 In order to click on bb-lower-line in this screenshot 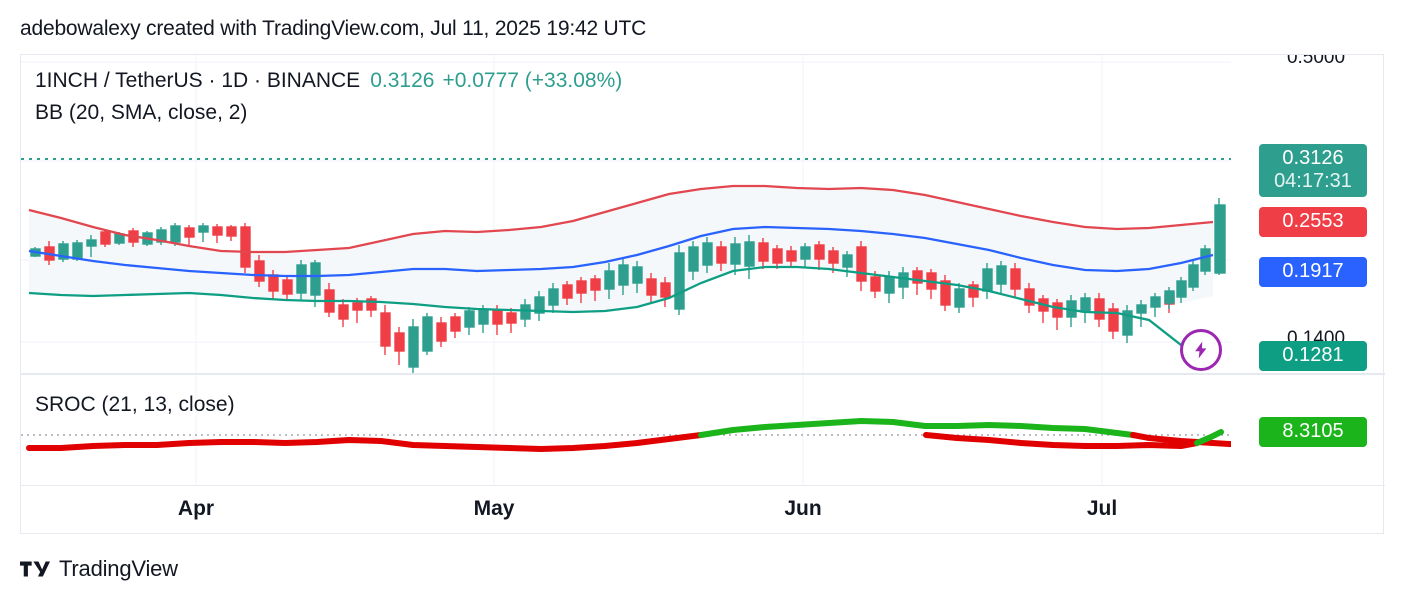, I will do `click(615, 315)`.